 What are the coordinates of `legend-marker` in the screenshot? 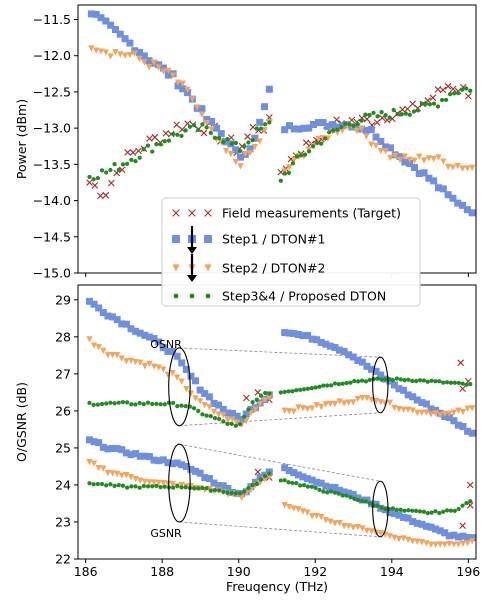 It's located at (208, 213).